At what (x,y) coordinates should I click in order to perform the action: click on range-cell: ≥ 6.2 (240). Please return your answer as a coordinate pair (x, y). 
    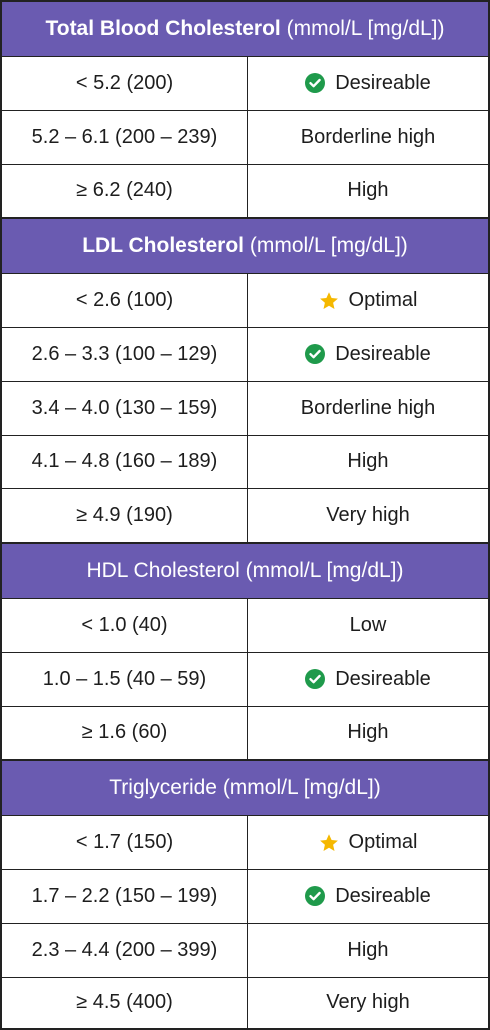
    Looking at the image, I should click on (125, 191).